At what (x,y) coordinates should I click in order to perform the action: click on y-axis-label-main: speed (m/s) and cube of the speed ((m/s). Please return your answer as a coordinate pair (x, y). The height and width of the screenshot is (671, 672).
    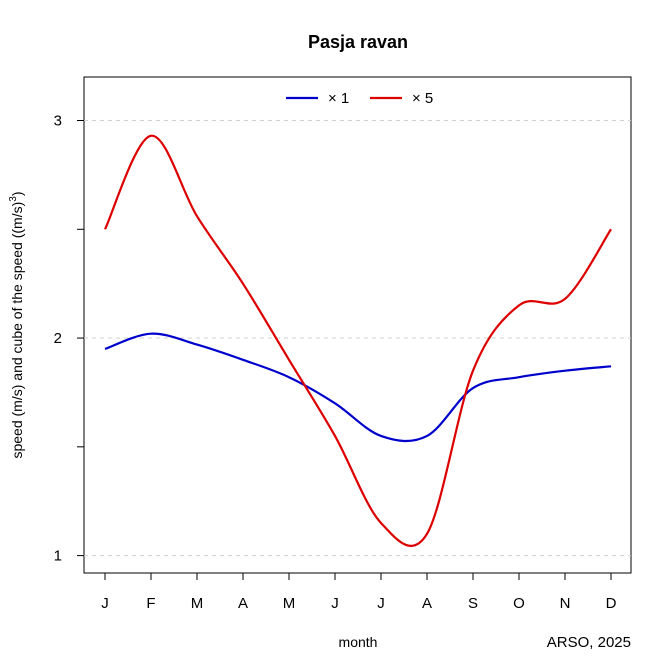
    Looking at the image, I should click on (17, 330).